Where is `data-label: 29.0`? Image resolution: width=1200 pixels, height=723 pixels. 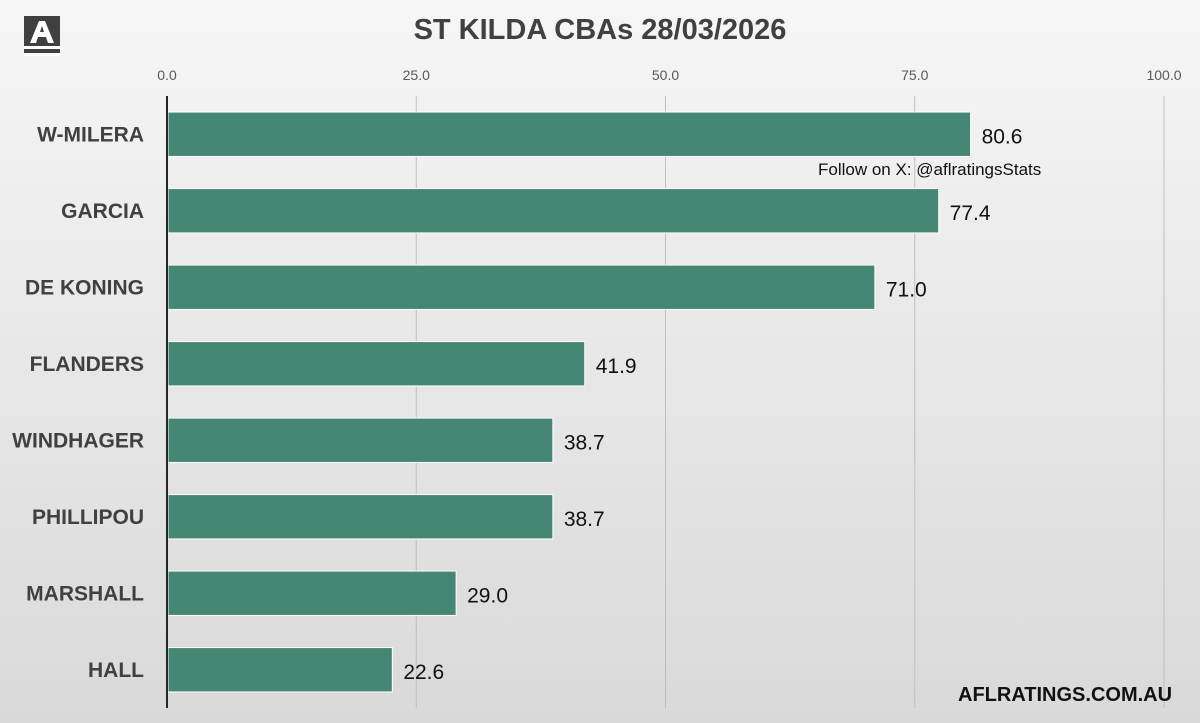
data-label: 29.0 is located at coordinates (487, 595).